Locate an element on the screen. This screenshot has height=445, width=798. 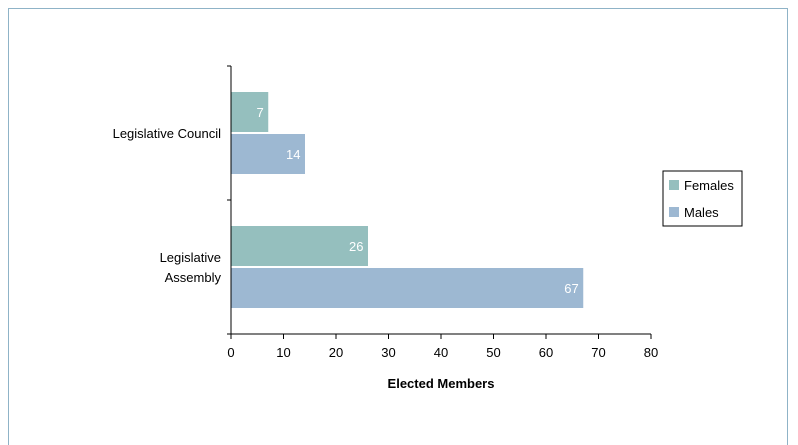
y-category-label-0-line-0: Legislative Council is located at coordinates (167, 133).